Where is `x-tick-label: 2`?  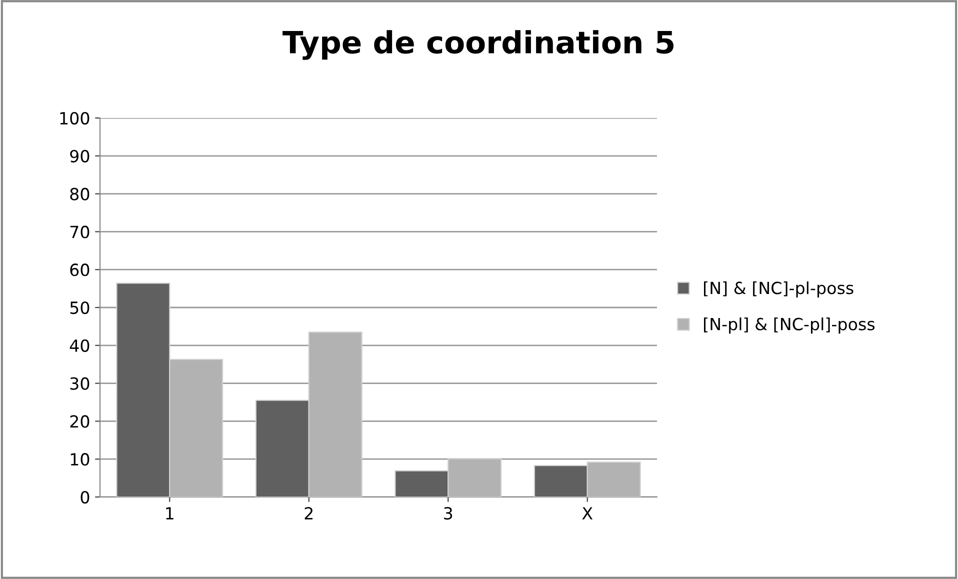
x-tick-label: 2 is located at coordinates (308, 513).